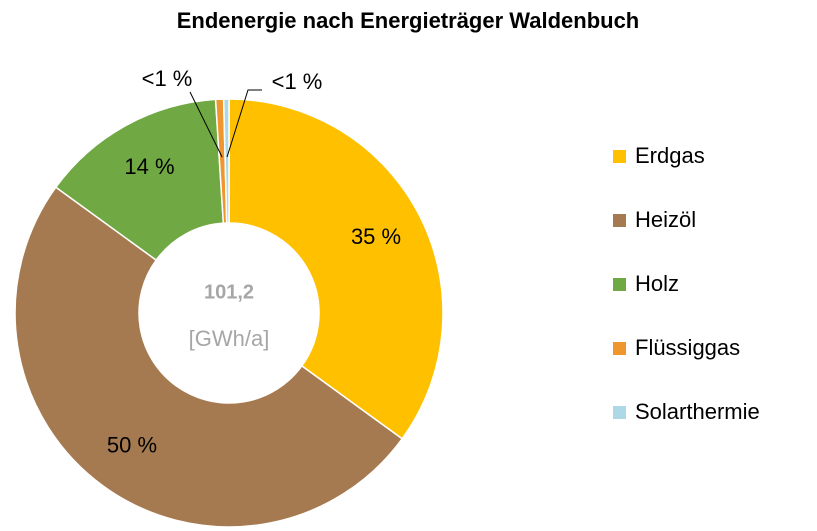 The width and height of the screenshot is (817, 531). Describe the element at coordinates (657, 283) in the screenshot. I see `legend-label: Holz` at that location.